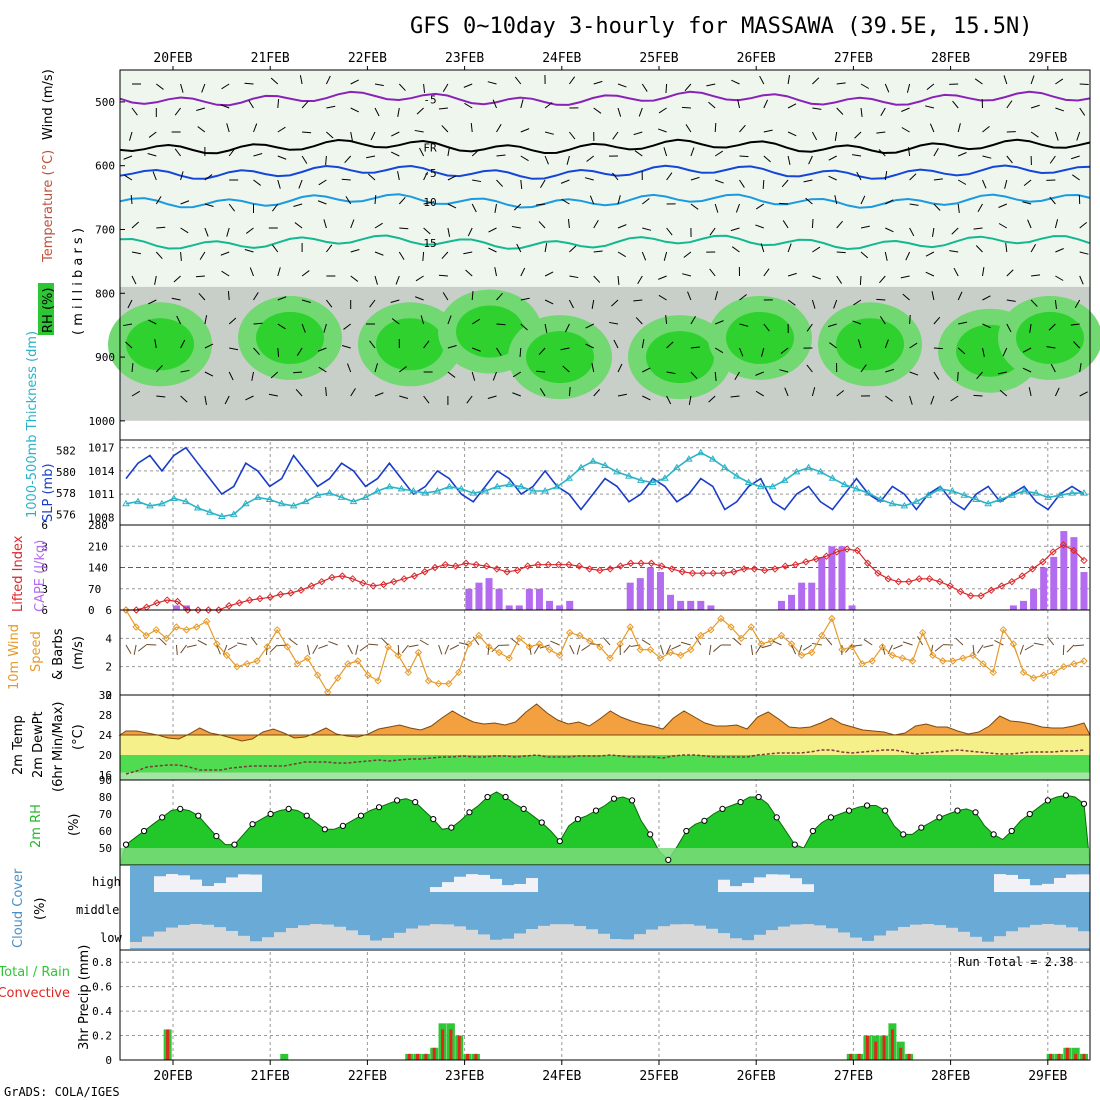 This screenshot has width=1100, height=1100. I want to click on temp-tick: 20, so click(105, 755).